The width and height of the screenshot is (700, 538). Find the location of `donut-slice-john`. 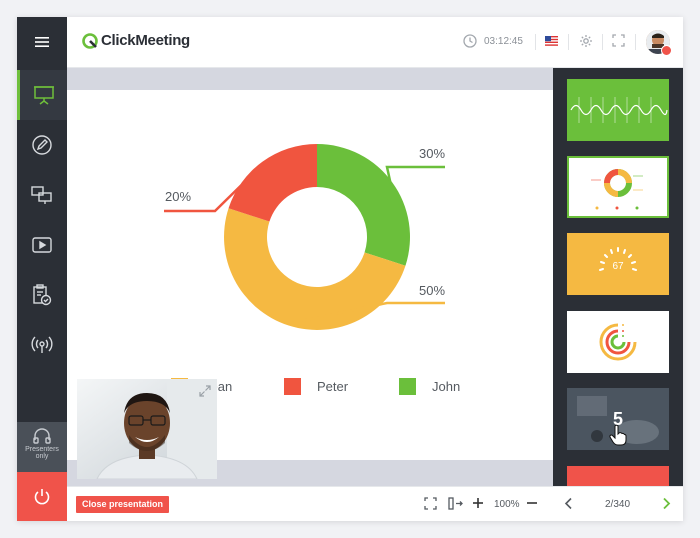

donut-slice-john is located at coordinates (363, 205).